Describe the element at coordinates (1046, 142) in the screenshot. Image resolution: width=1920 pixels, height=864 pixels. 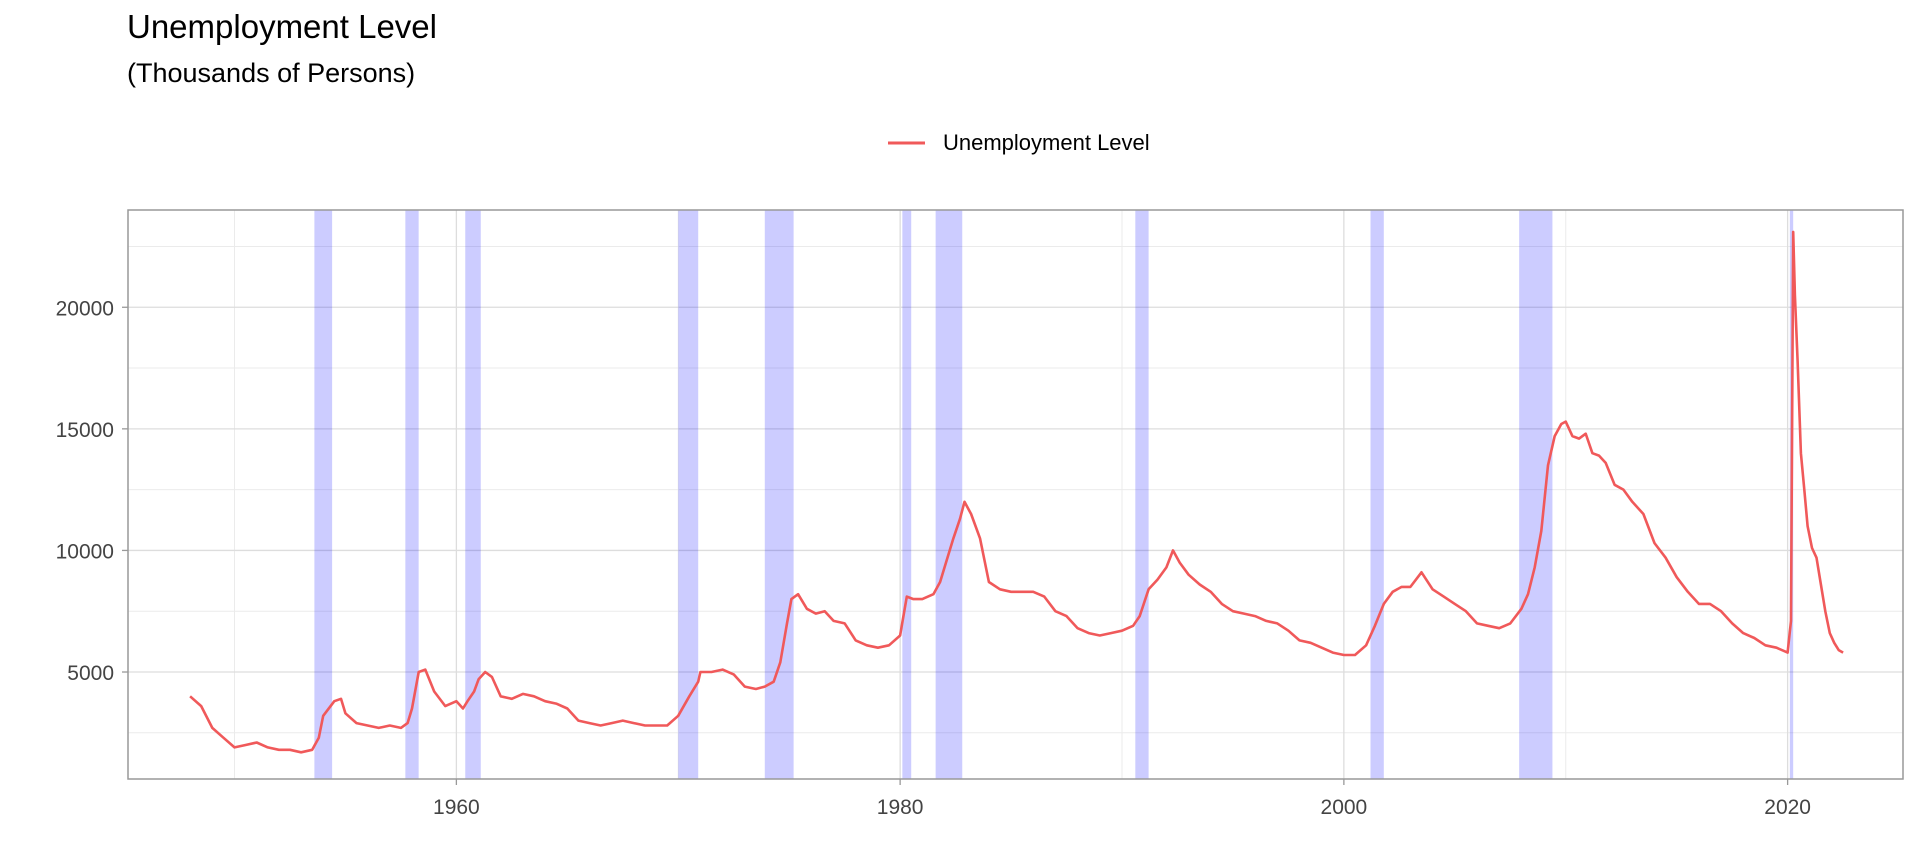
I see `legend-label-unemployment-level: Unemployment Level` at that location.